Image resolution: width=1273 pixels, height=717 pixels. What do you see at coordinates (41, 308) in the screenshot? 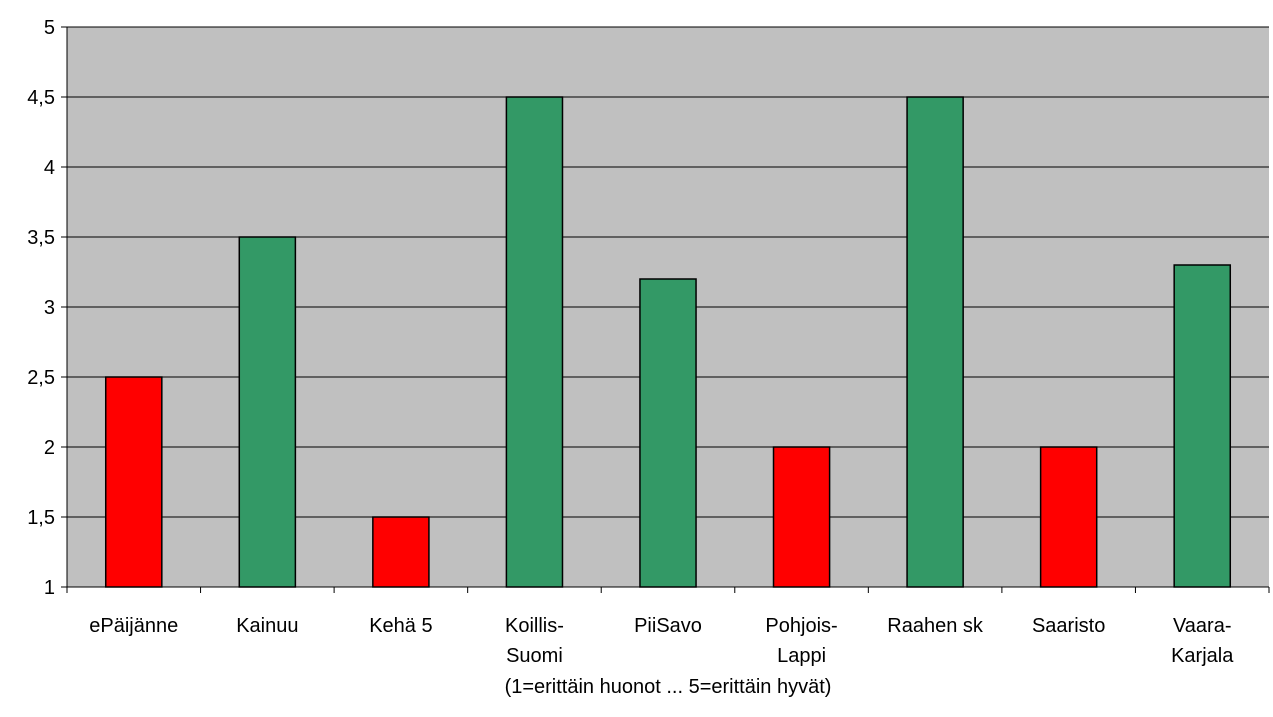
I see `y-tick-labels: 1 1,5 2 2,5 3 3,5 4 4,5 5` at bounding box center [41, 308].